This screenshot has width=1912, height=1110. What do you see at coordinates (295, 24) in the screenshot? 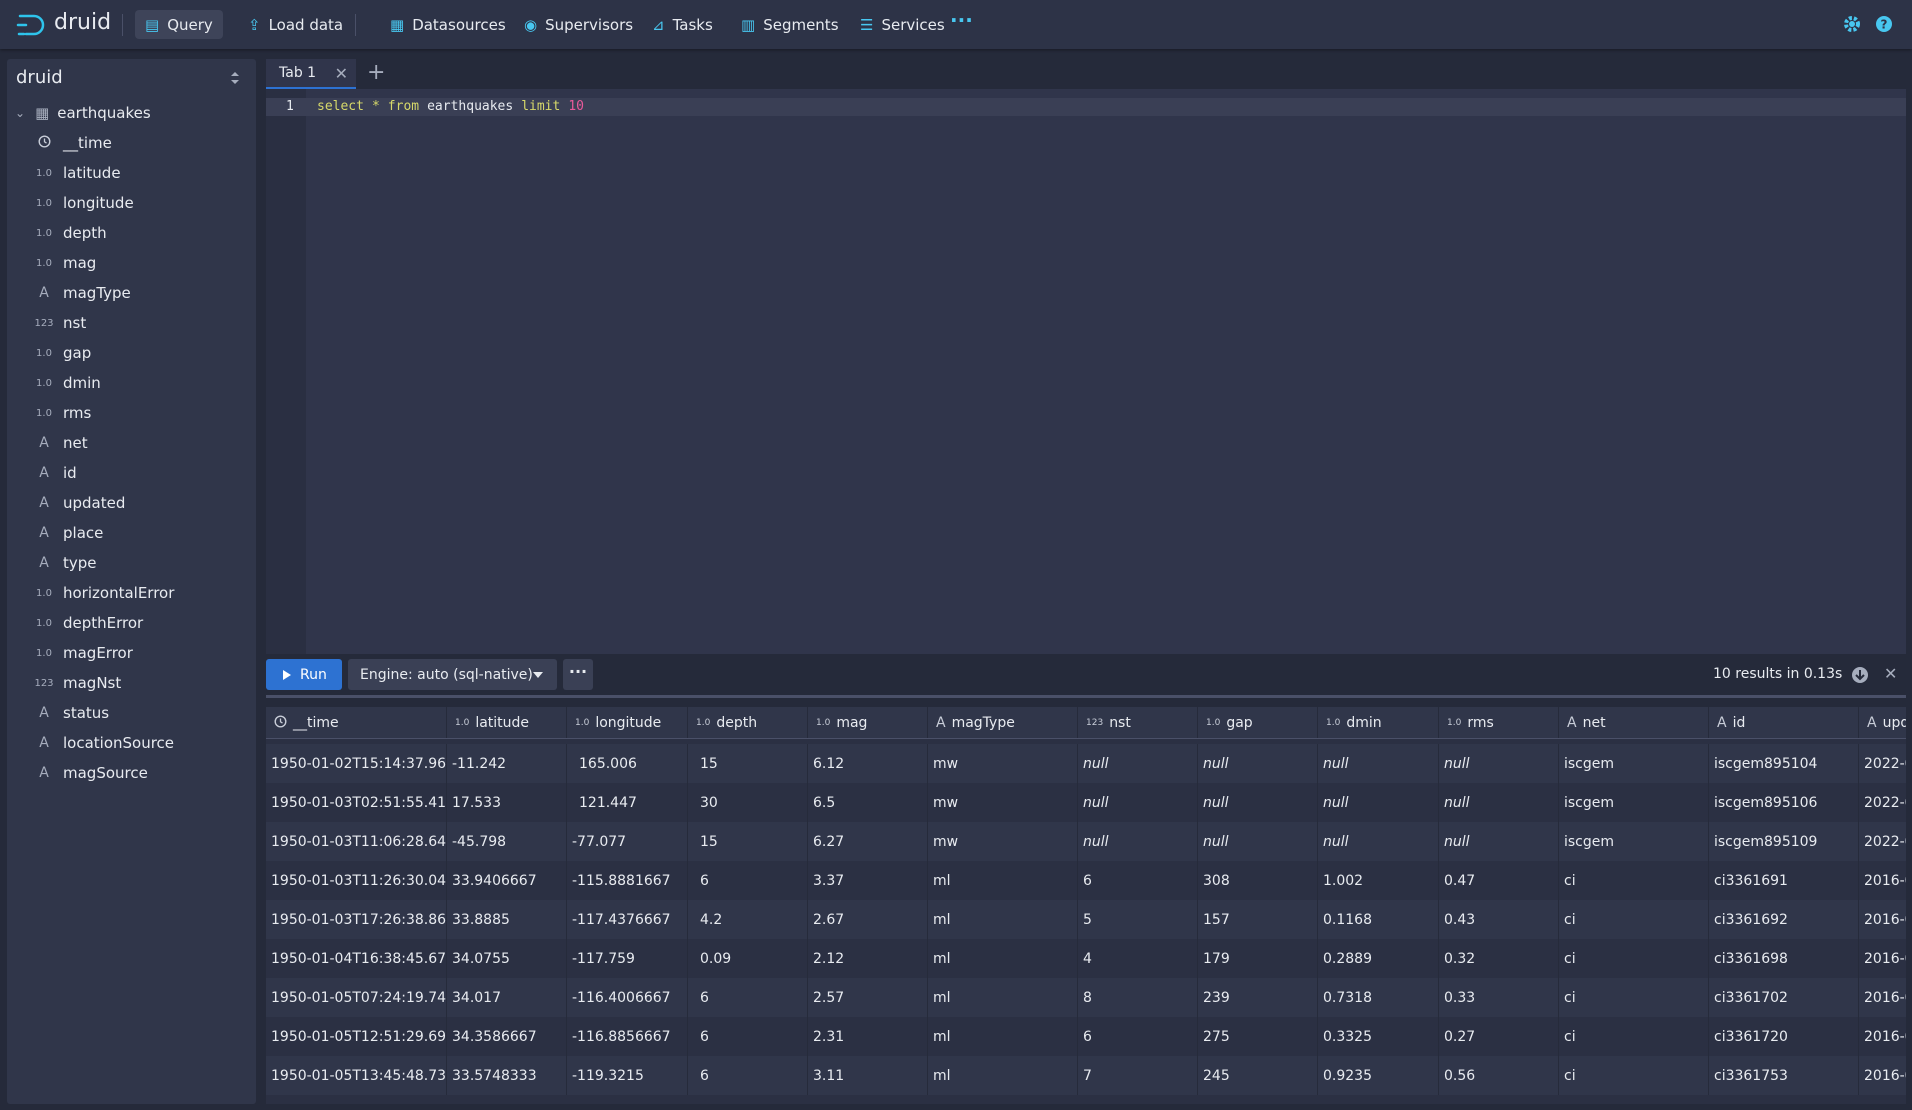
I see `nav-item: ⇪Load data` at bounding box center [295, 24].